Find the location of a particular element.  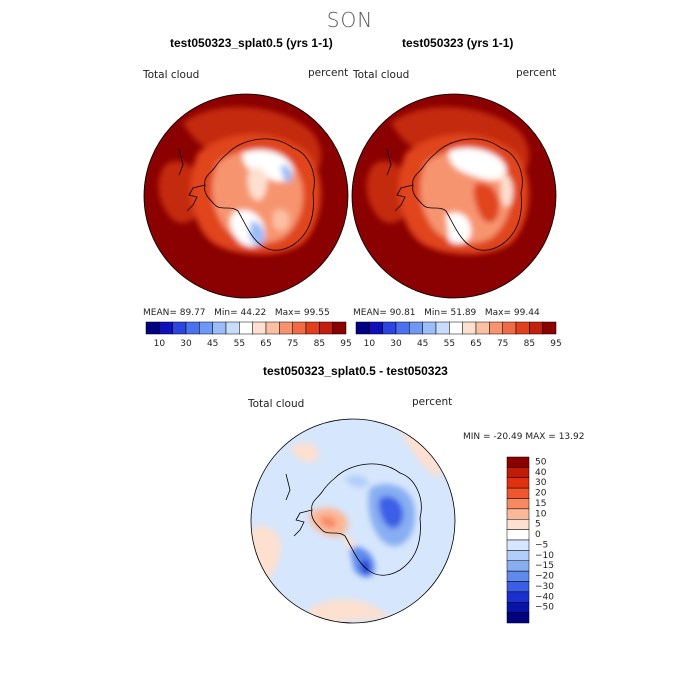

colorbar-diff-tick-label: −20 is located at coordinates (544, 577).